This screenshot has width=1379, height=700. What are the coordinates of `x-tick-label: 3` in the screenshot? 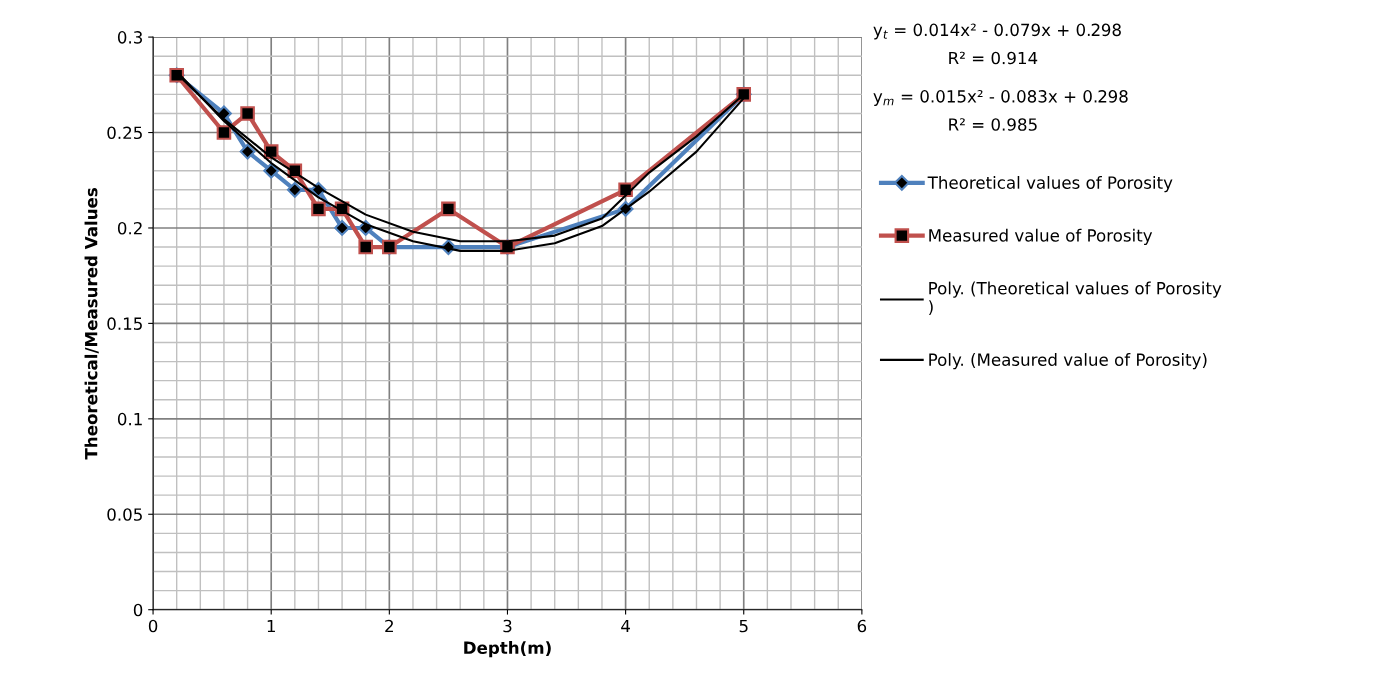 It's located at (507, 626).